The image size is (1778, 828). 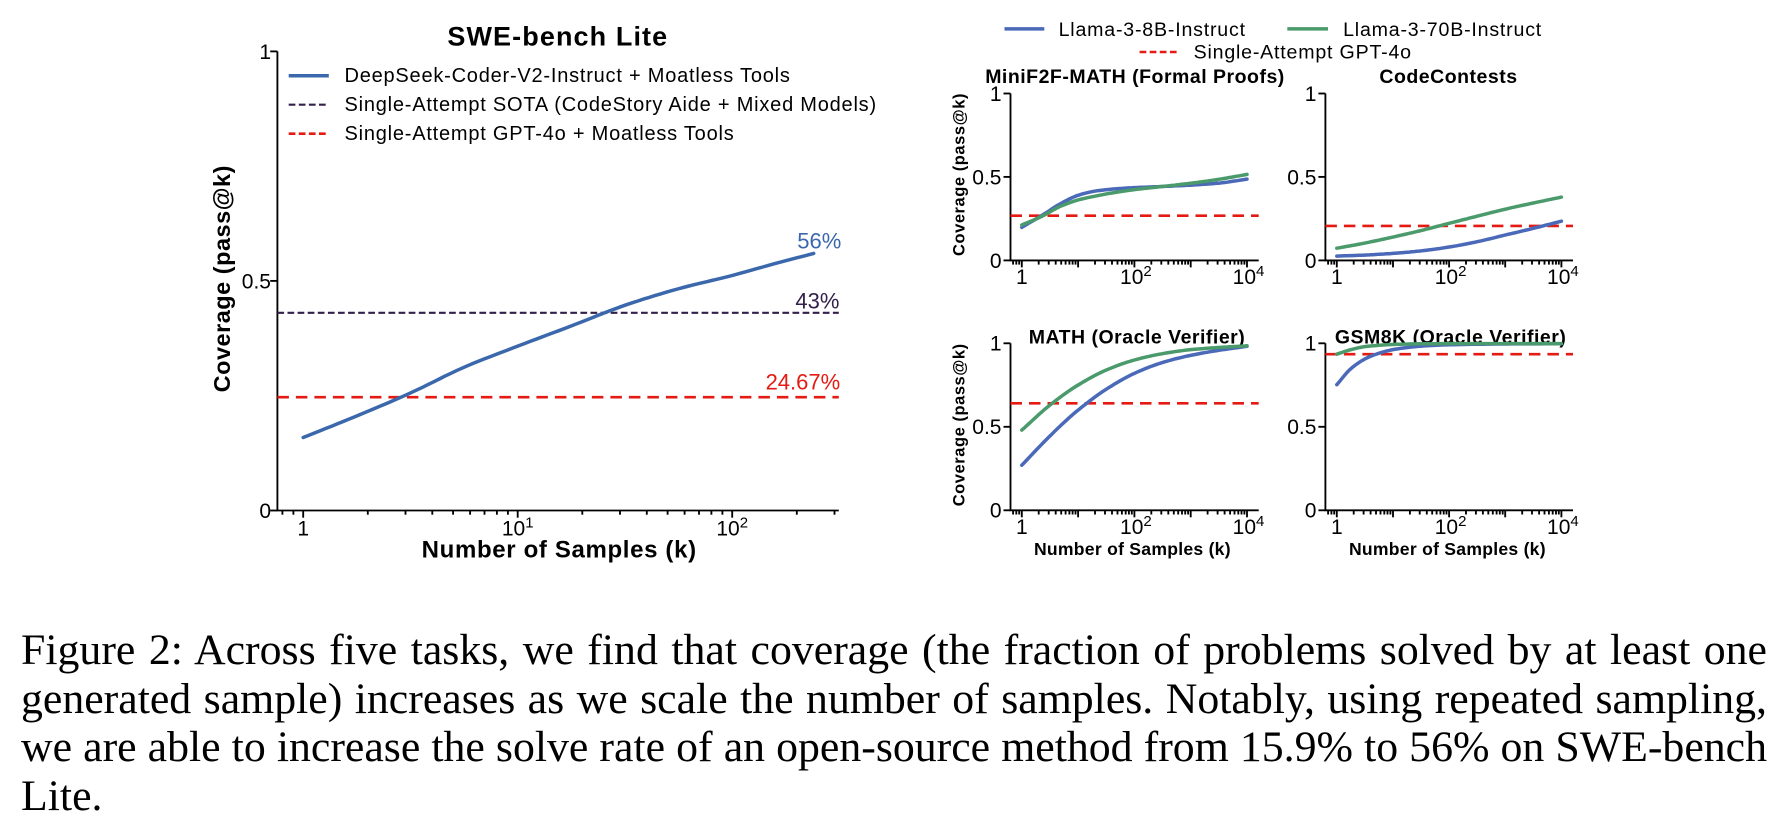 What do you see at coordinates (540, 134) in the screenshot?
I see `svg-text:Single-Attempt GPT-4o + Moatle: Single-Attempt GPT-4o + Moatless Tools` at bounding box center [540, 134].